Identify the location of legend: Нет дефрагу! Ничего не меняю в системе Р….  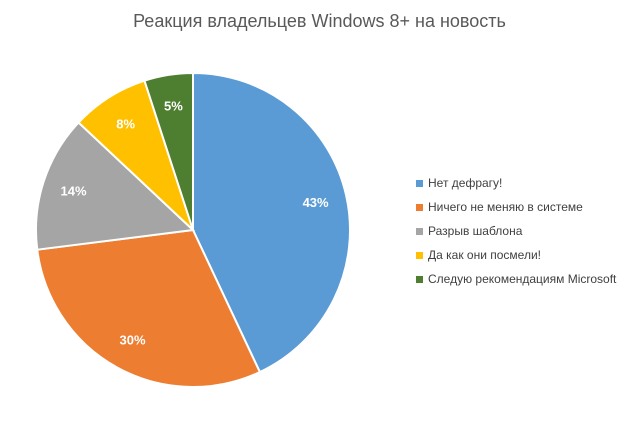
(516, 231).